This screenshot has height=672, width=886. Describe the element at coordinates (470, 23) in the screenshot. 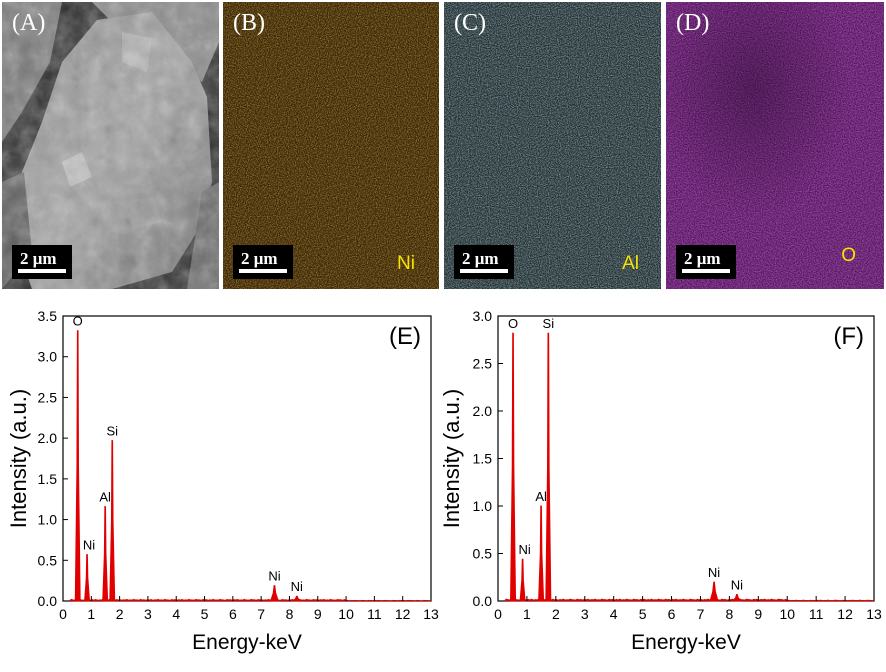

I see `panel-label-c: (C)` at that location.